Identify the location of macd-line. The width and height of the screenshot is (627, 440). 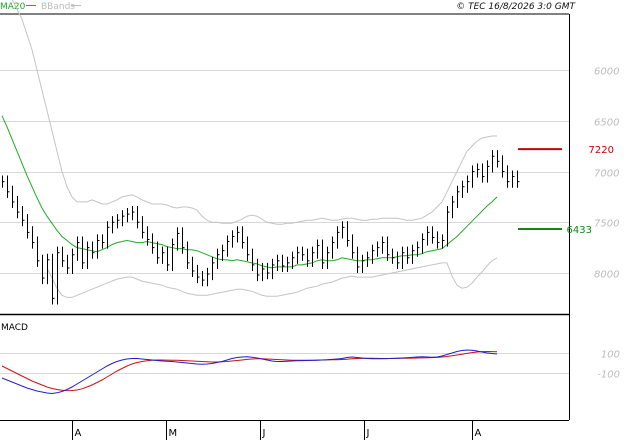
(249, 372).